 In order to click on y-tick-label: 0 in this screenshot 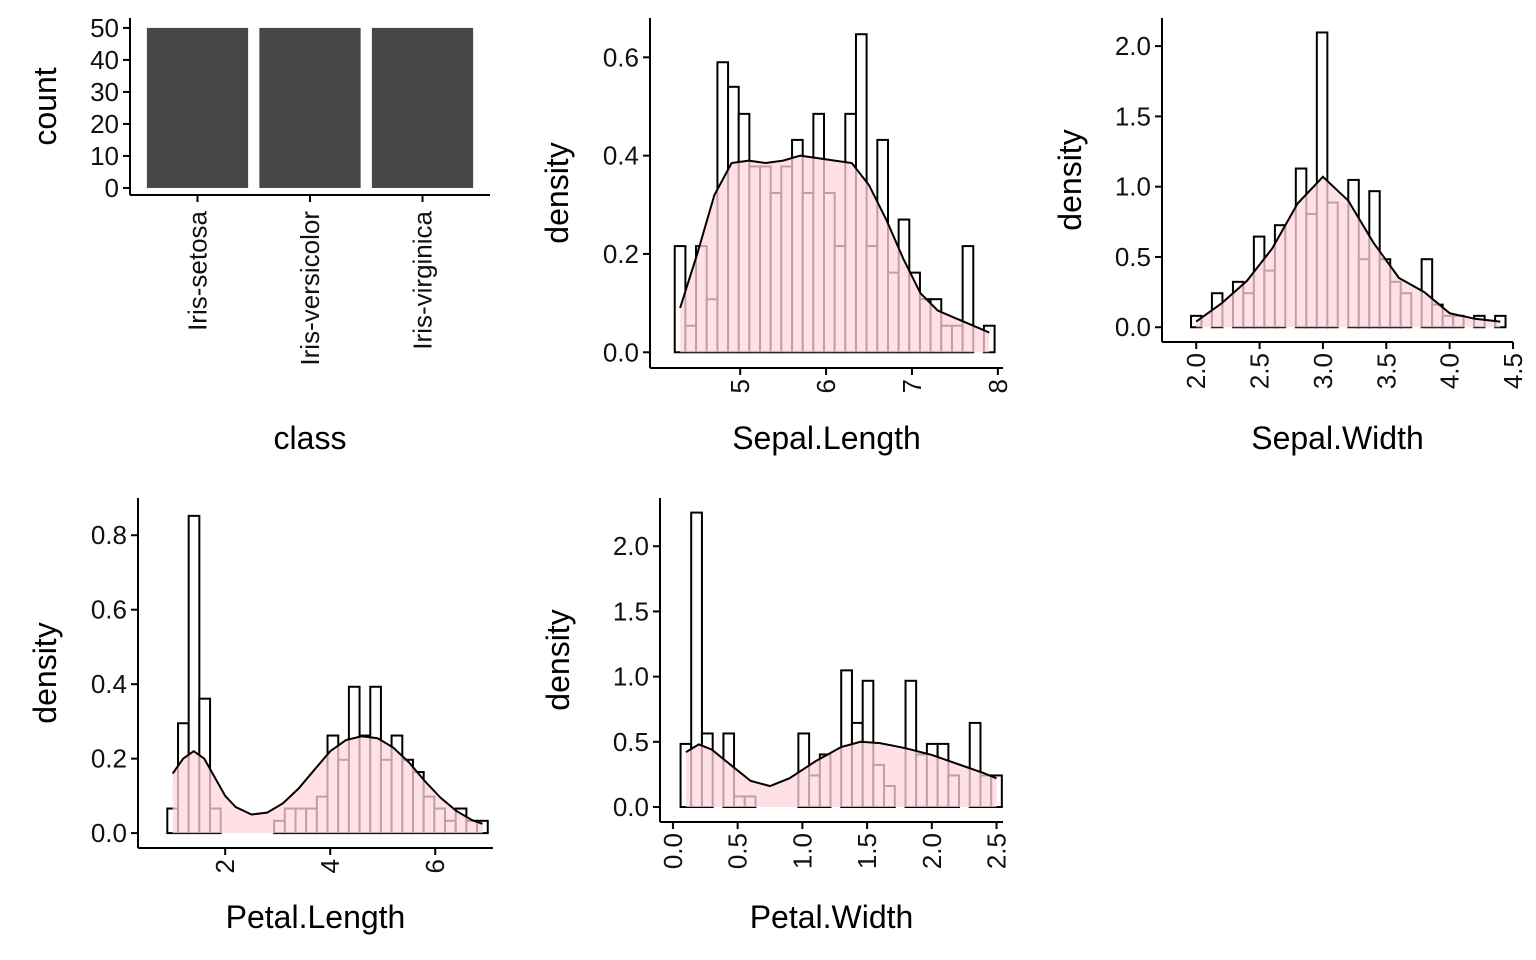, I will do `click(112, 188)`.